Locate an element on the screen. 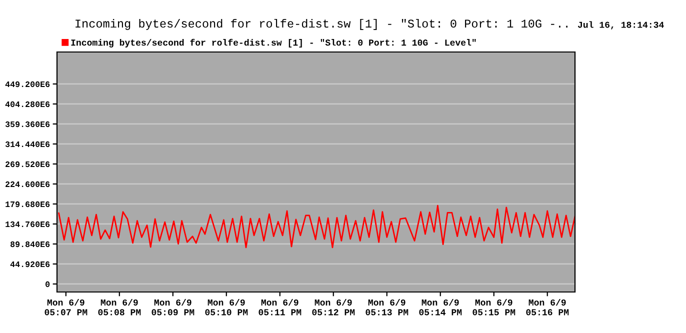 This screenshot has height=333, width=686. x-tick-label: Mon 6/9 05:12 PM is located at coordinates (333, 307).